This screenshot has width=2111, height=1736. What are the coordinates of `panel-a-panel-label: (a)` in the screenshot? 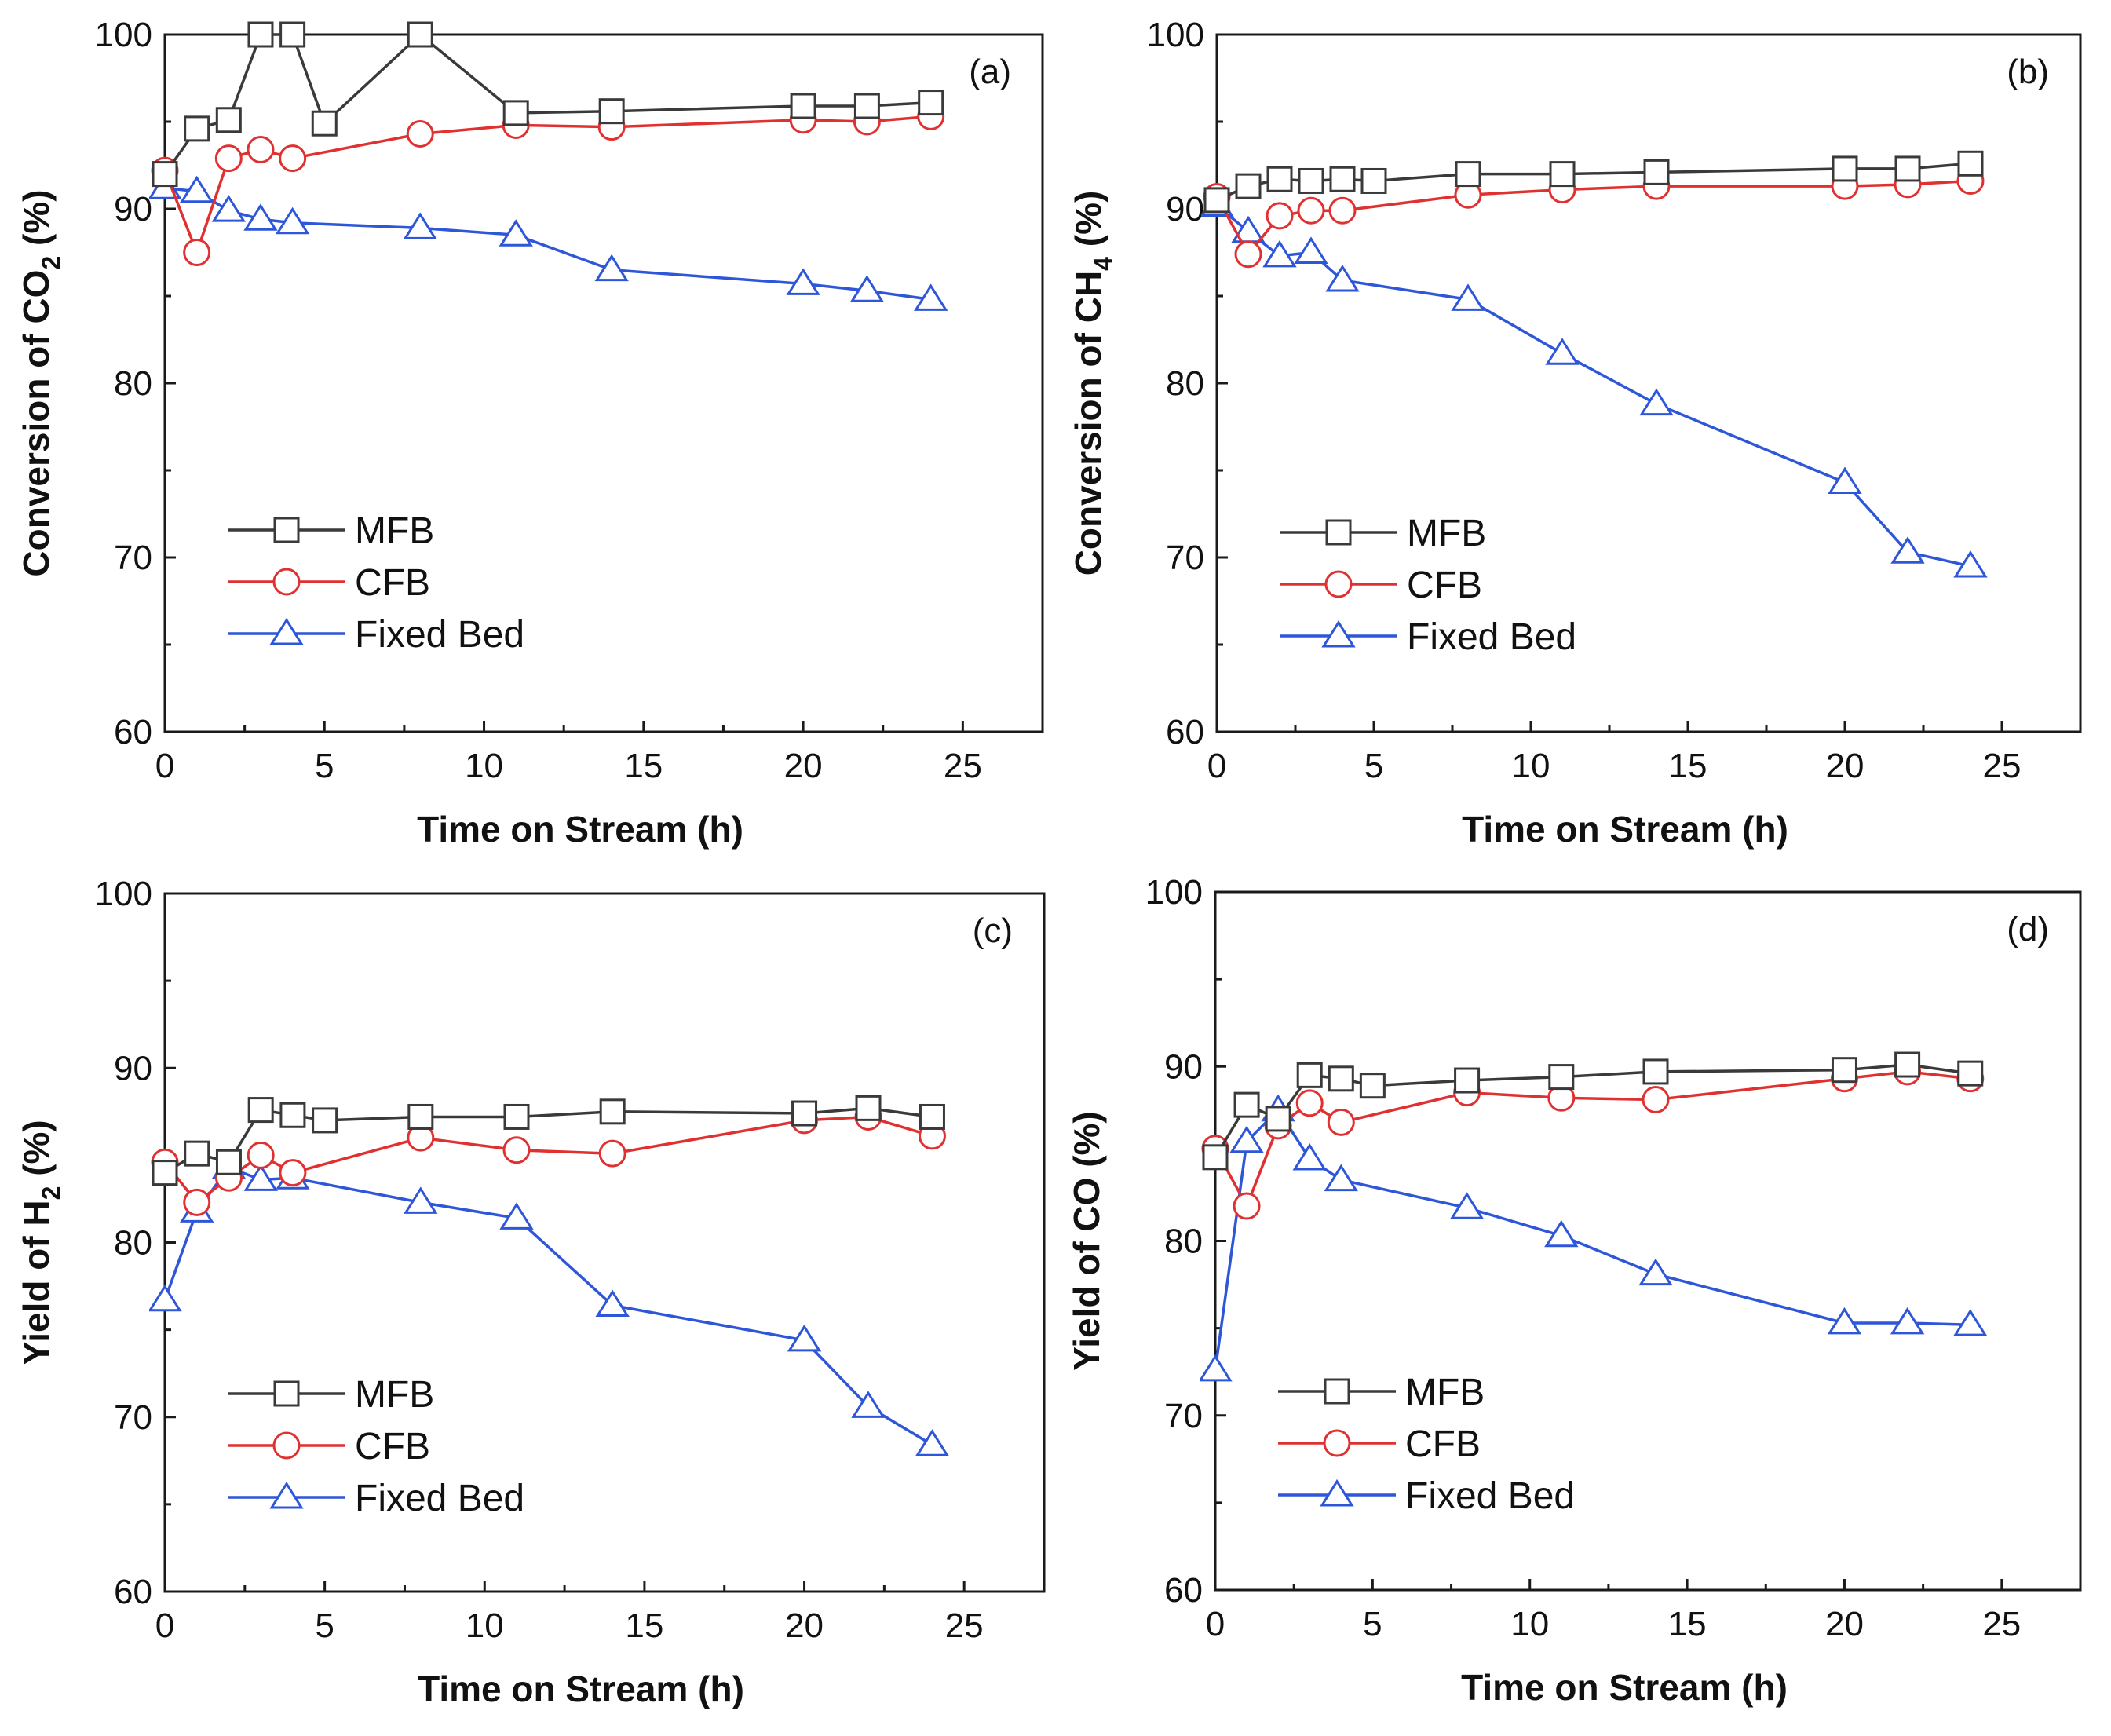 It's located at (990, 72).